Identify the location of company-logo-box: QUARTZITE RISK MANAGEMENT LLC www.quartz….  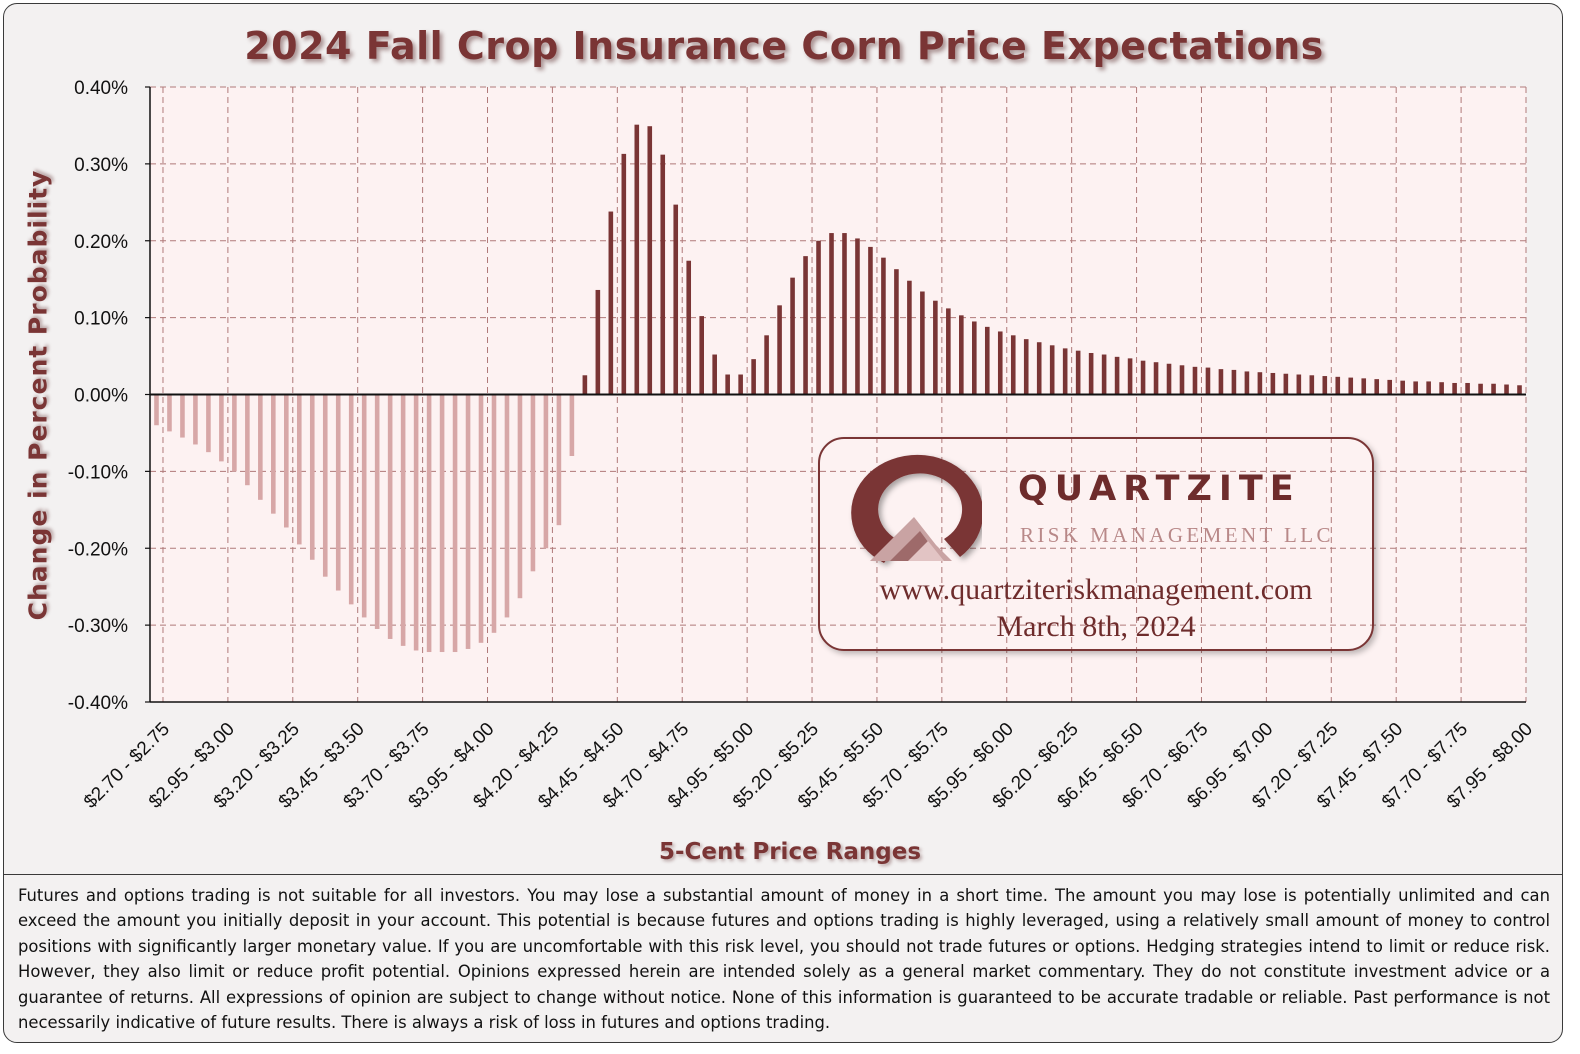
(1096, 544).